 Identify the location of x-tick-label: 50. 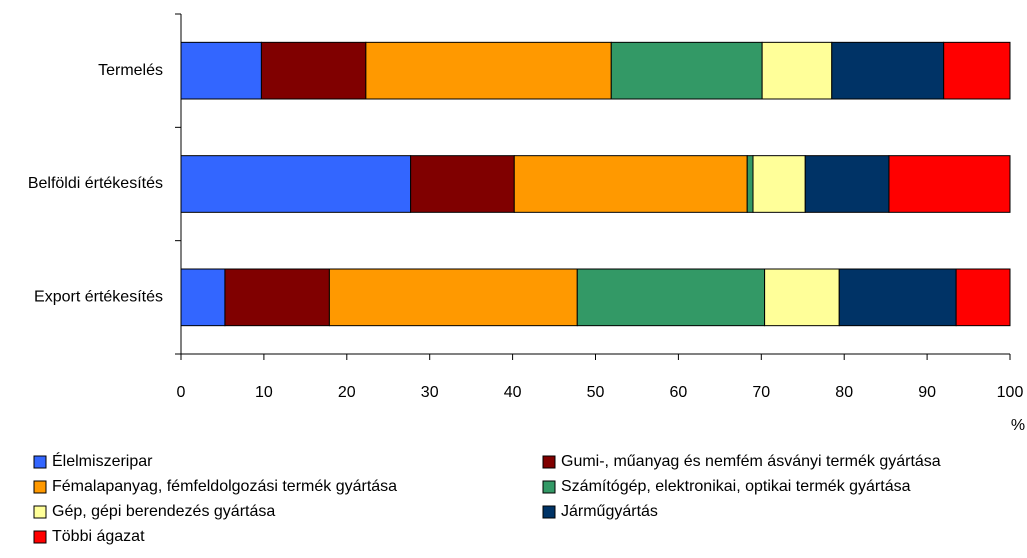
(596, 392).